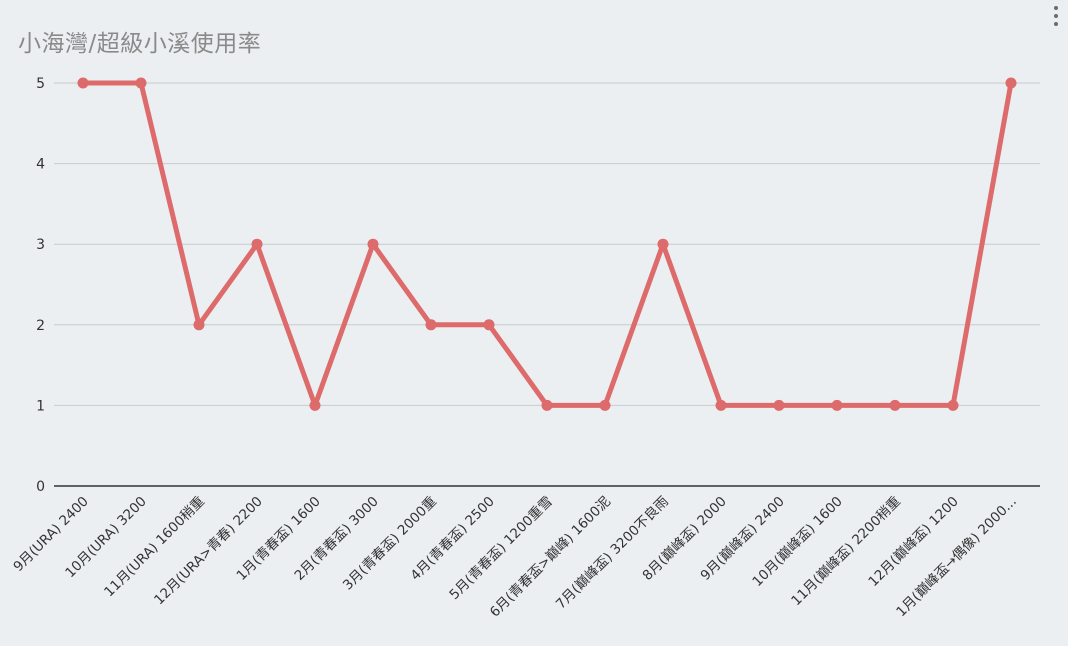 The height and width of the screenshot is (646, 1068). What do you see at coordinates (40, 84) in the screenshot?
I see `y-tick-label: 5` at bounding box center [40, 84].